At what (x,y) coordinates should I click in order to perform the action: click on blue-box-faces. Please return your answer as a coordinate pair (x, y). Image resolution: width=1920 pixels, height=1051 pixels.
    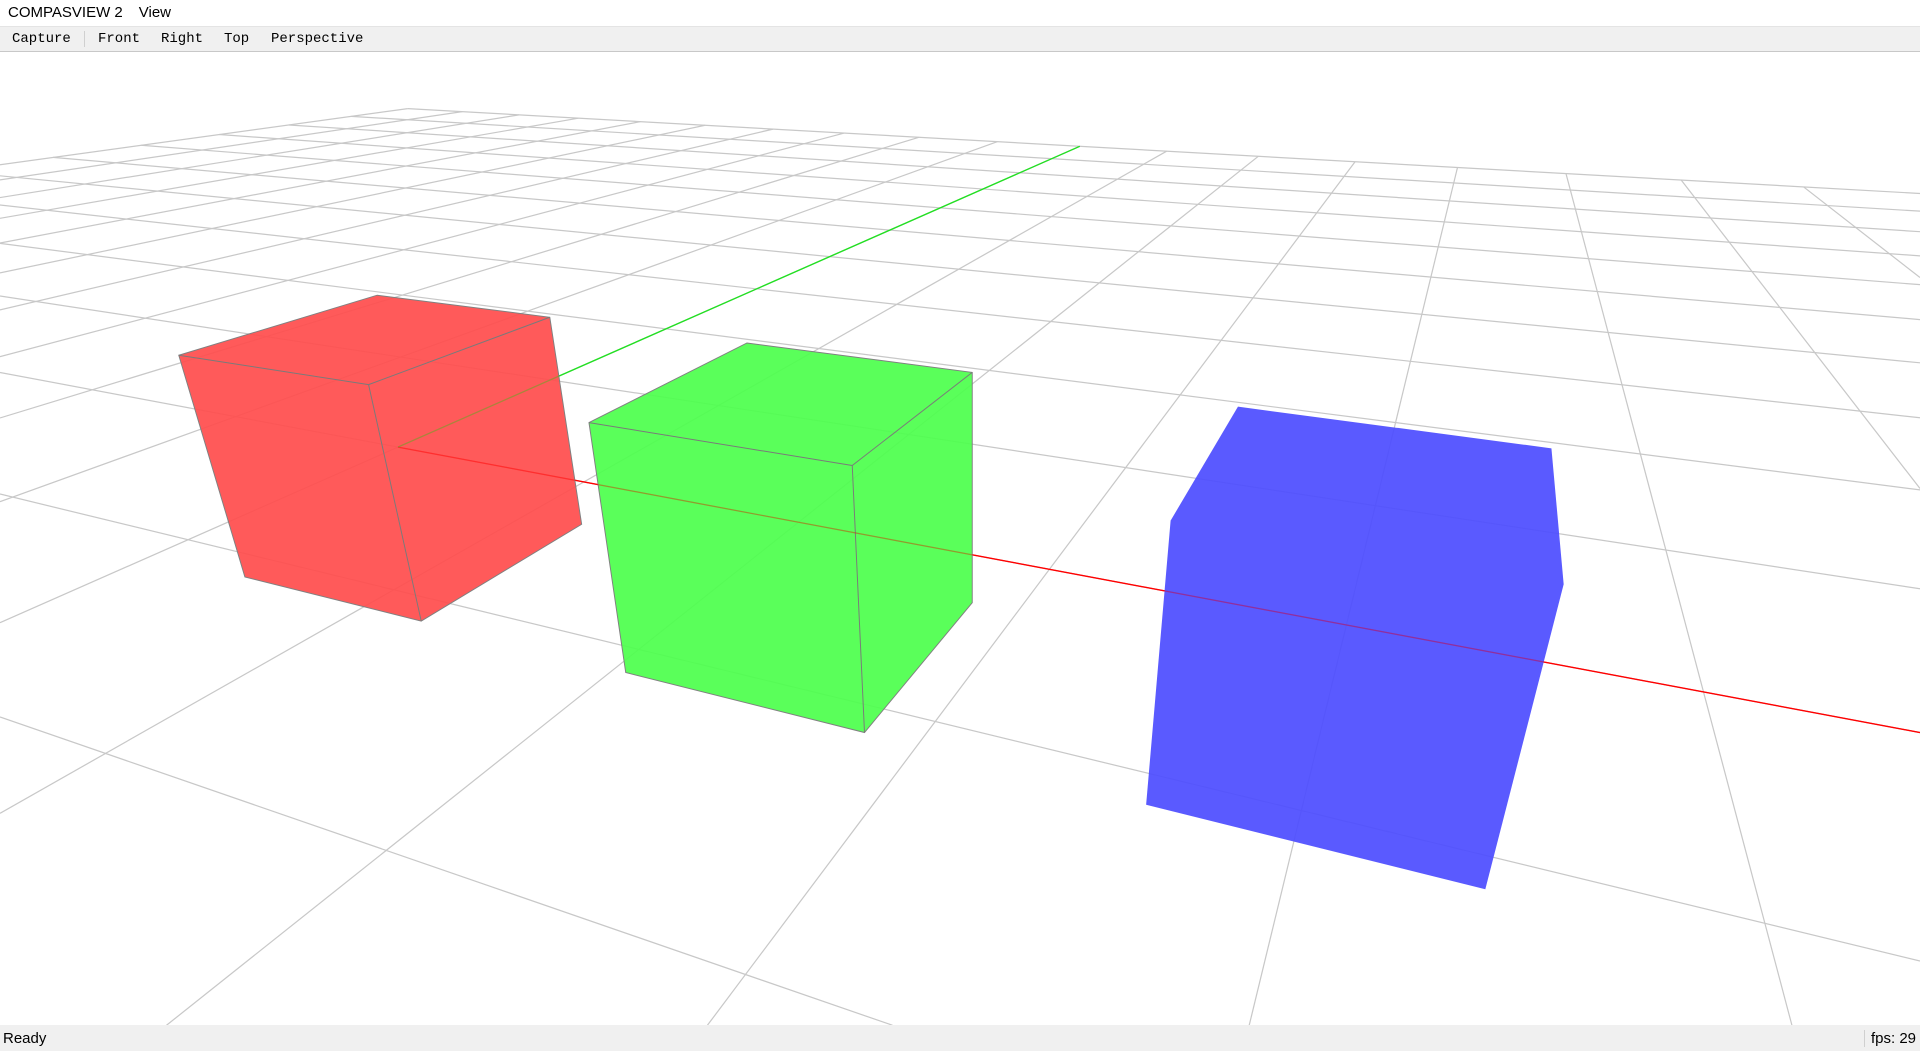
    Looking at the image, I should click on (1355, 648).